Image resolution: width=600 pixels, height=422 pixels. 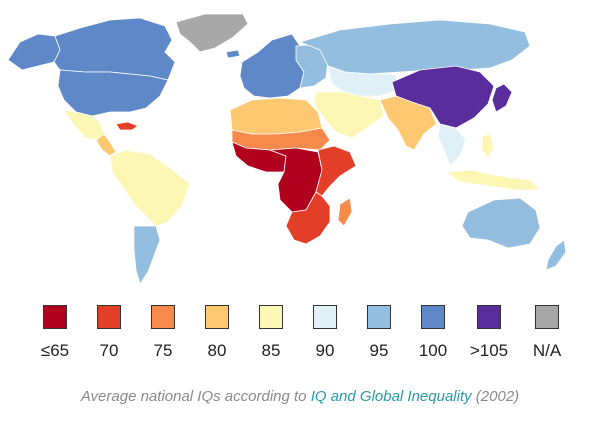 What do you see at coordinates (379, 350) in the screenshot?
I see `legend-label: 95` at bounding box center [379, 350].